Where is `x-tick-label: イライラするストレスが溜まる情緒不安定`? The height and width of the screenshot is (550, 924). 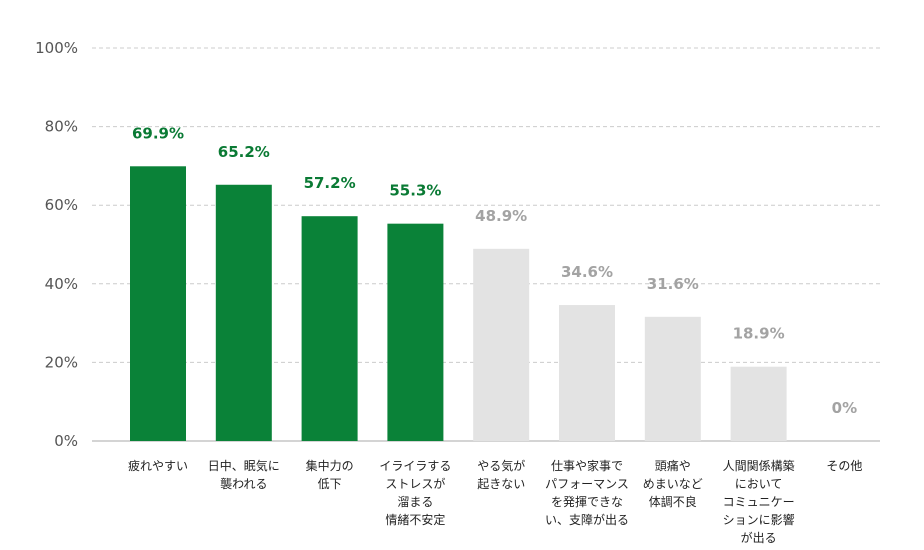
x-tick-label: イライラするストレスが溜まる情緒不安定 is located at coordinates (415, 493).